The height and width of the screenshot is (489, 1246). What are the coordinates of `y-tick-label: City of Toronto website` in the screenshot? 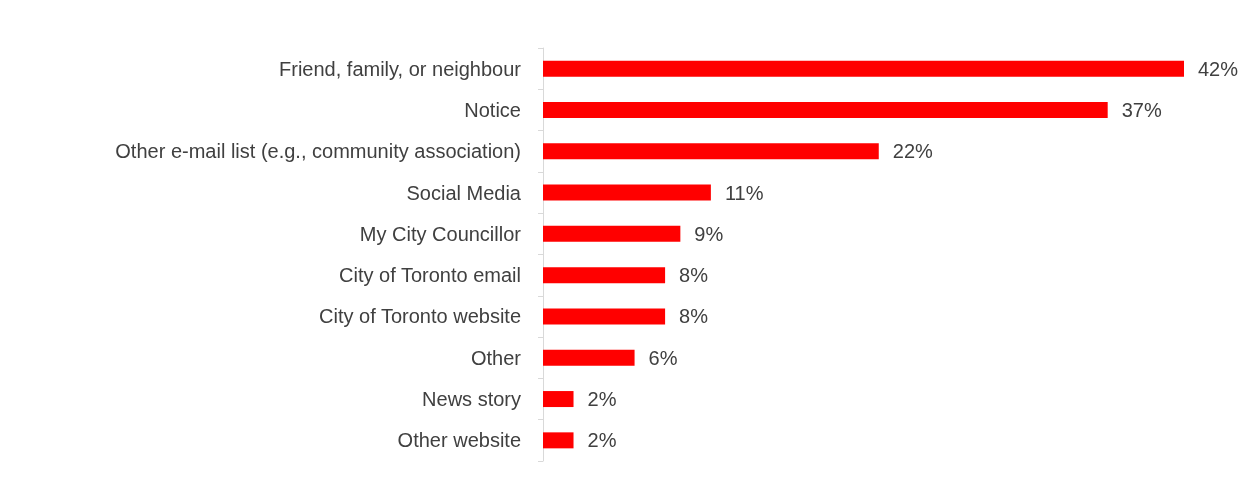 It's located at (420, 316).